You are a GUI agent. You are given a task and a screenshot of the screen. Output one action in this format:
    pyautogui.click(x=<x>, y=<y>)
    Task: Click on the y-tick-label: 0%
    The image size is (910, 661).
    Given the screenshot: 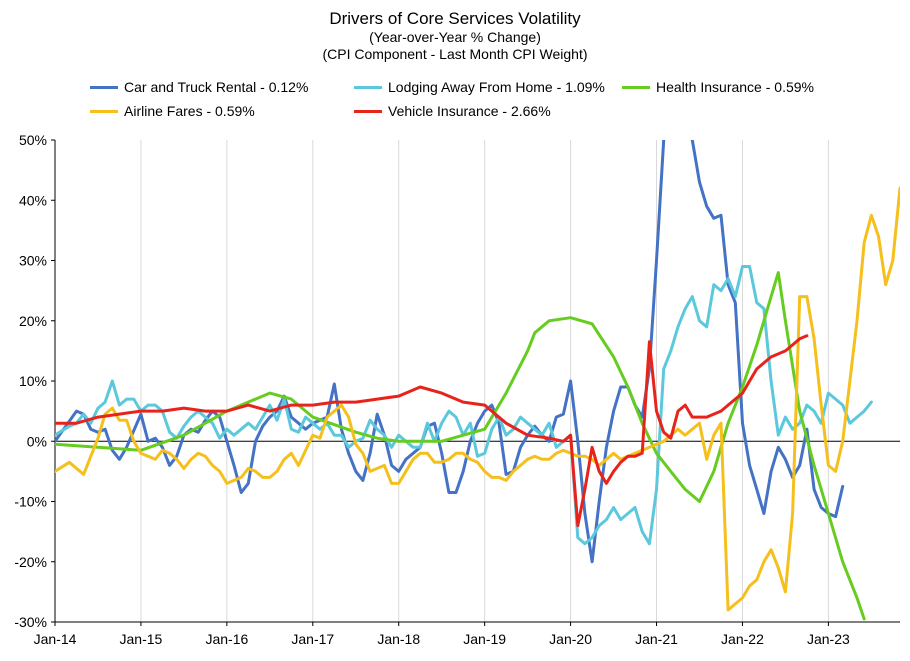 What is the action you would take?
    pyautogui.click(x=37, y=441)
    